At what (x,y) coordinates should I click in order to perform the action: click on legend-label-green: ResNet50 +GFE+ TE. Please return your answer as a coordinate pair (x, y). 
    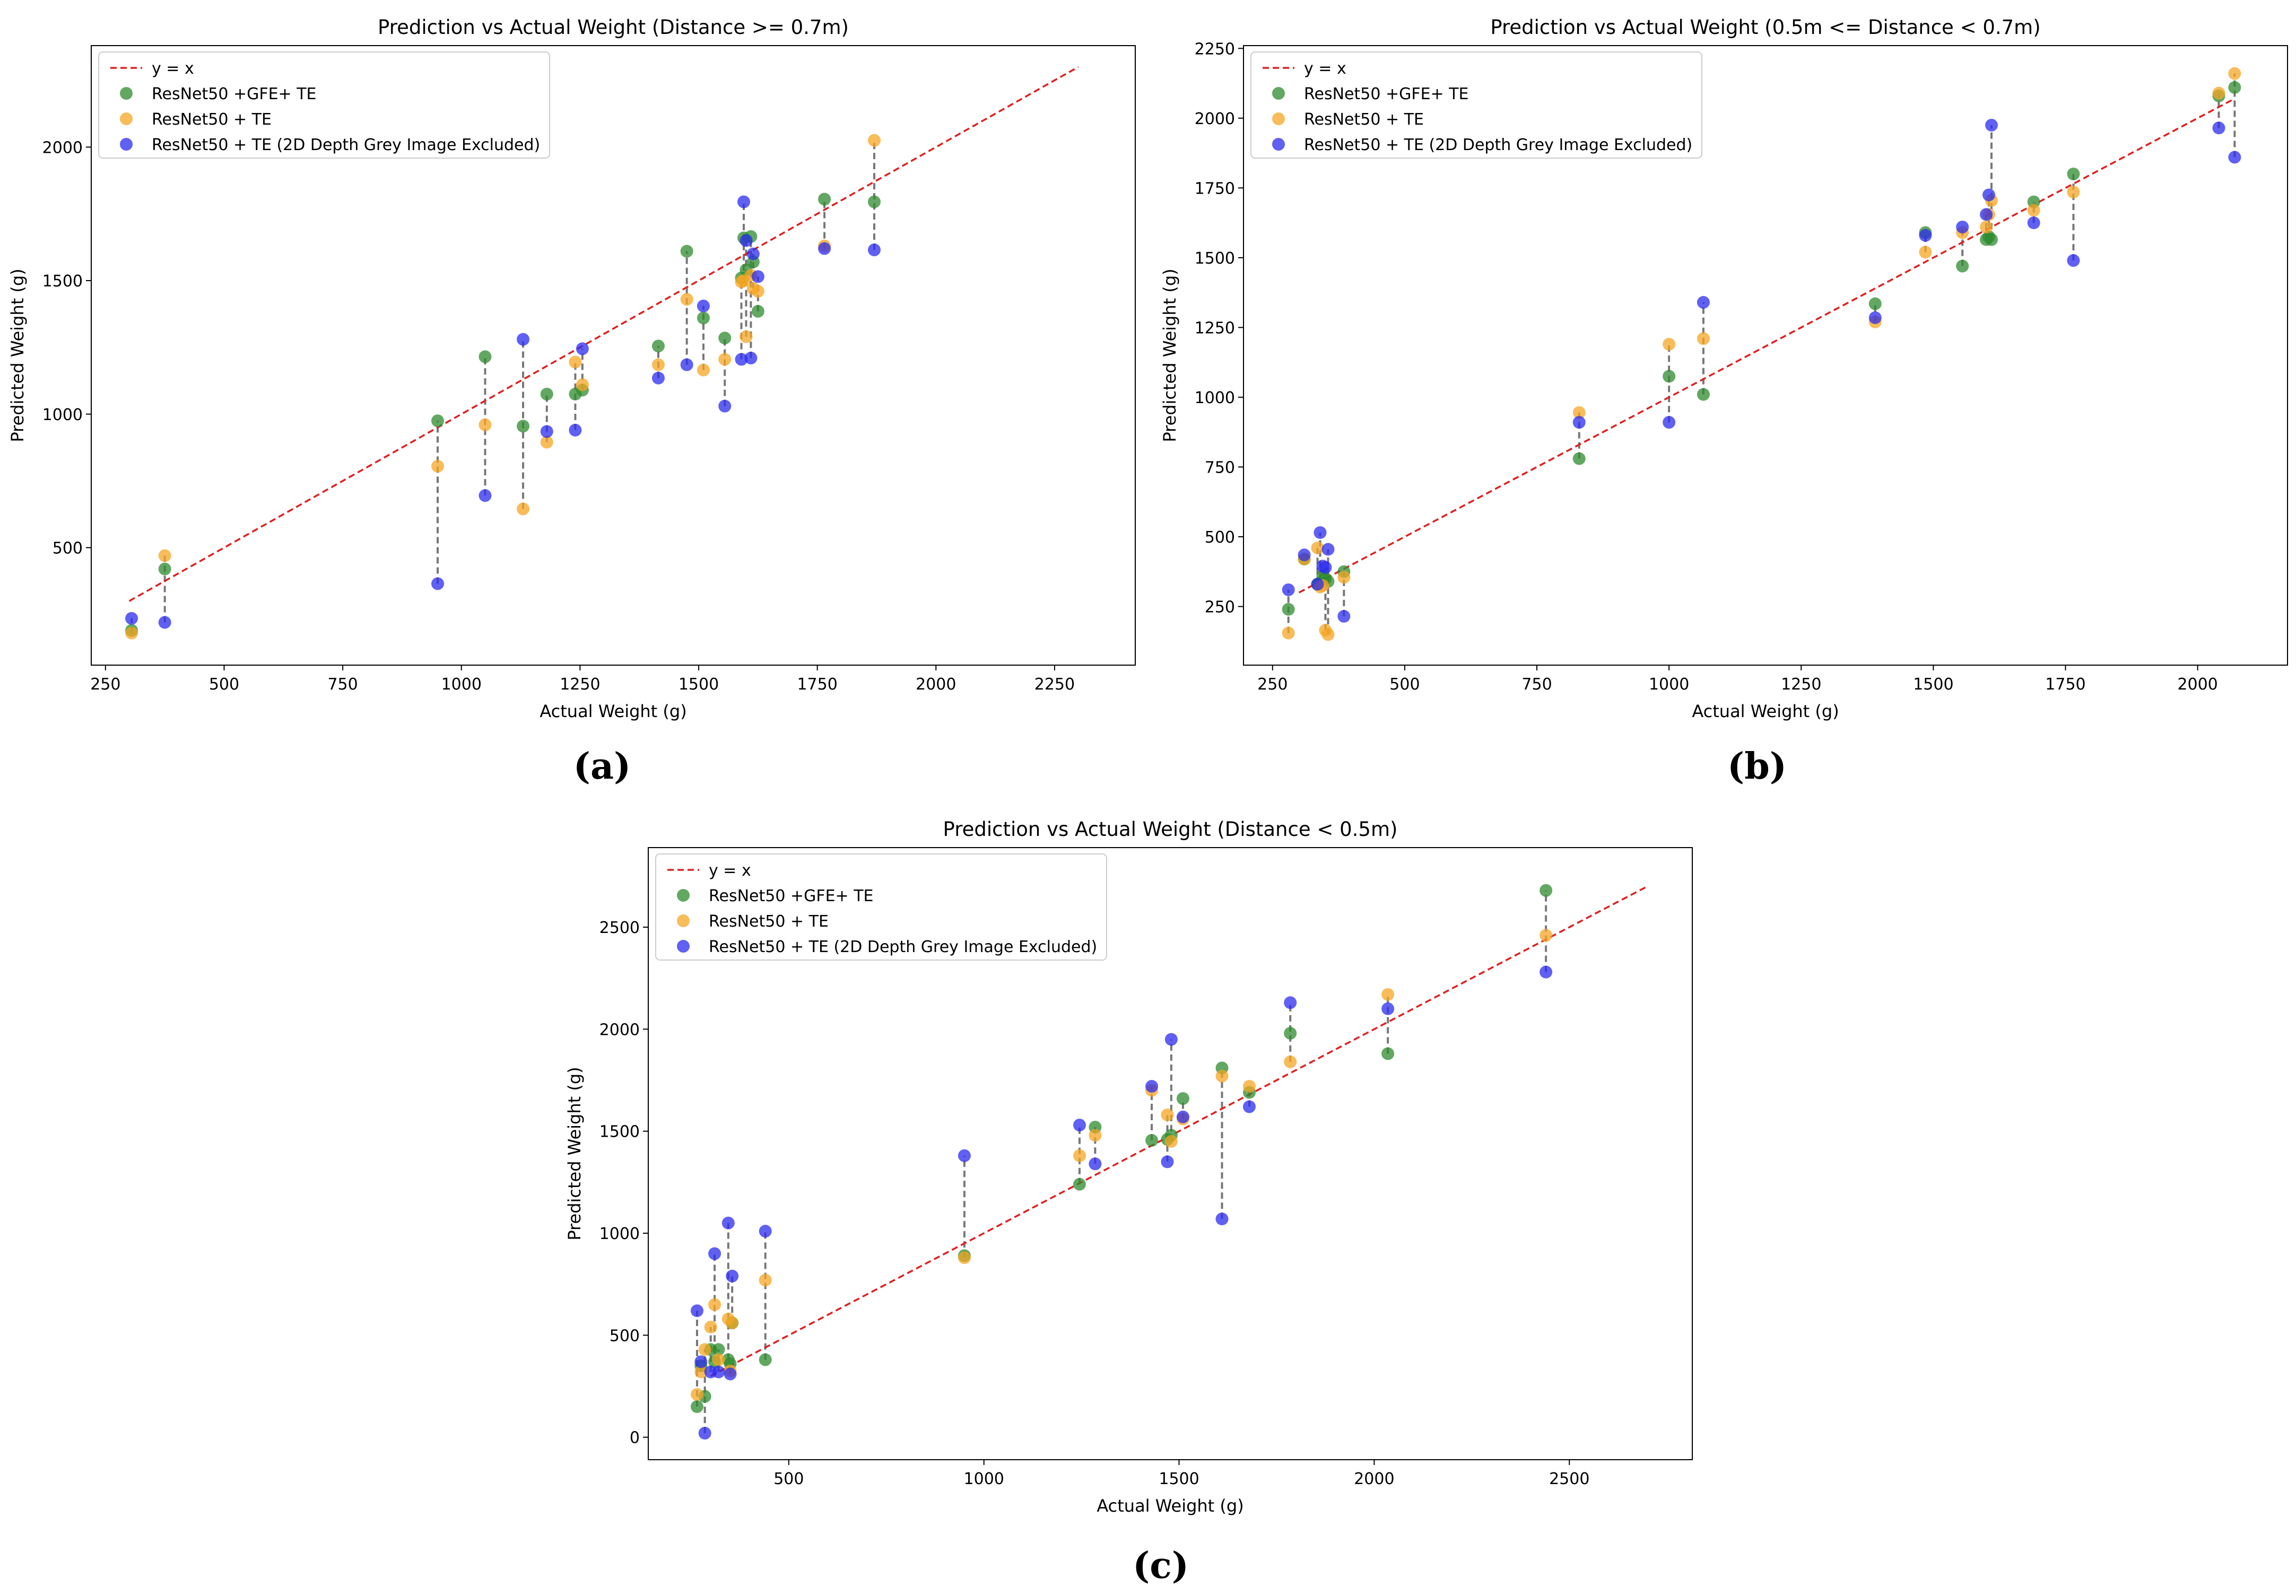
    Looking at the image, I should click on (1387, 94).